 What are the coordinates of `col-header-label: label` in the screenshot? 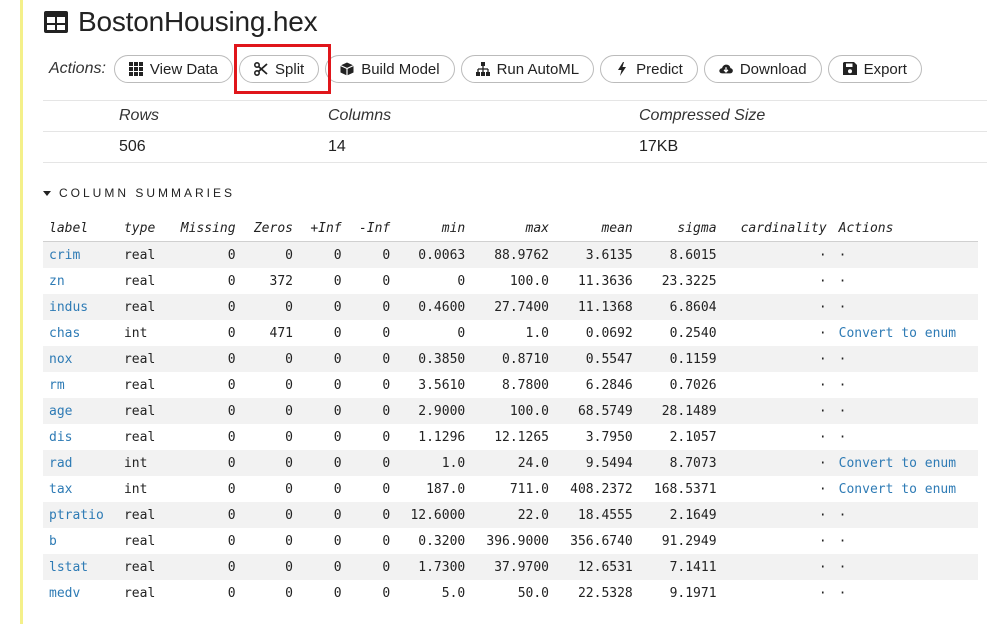 It's located at (80, 228).